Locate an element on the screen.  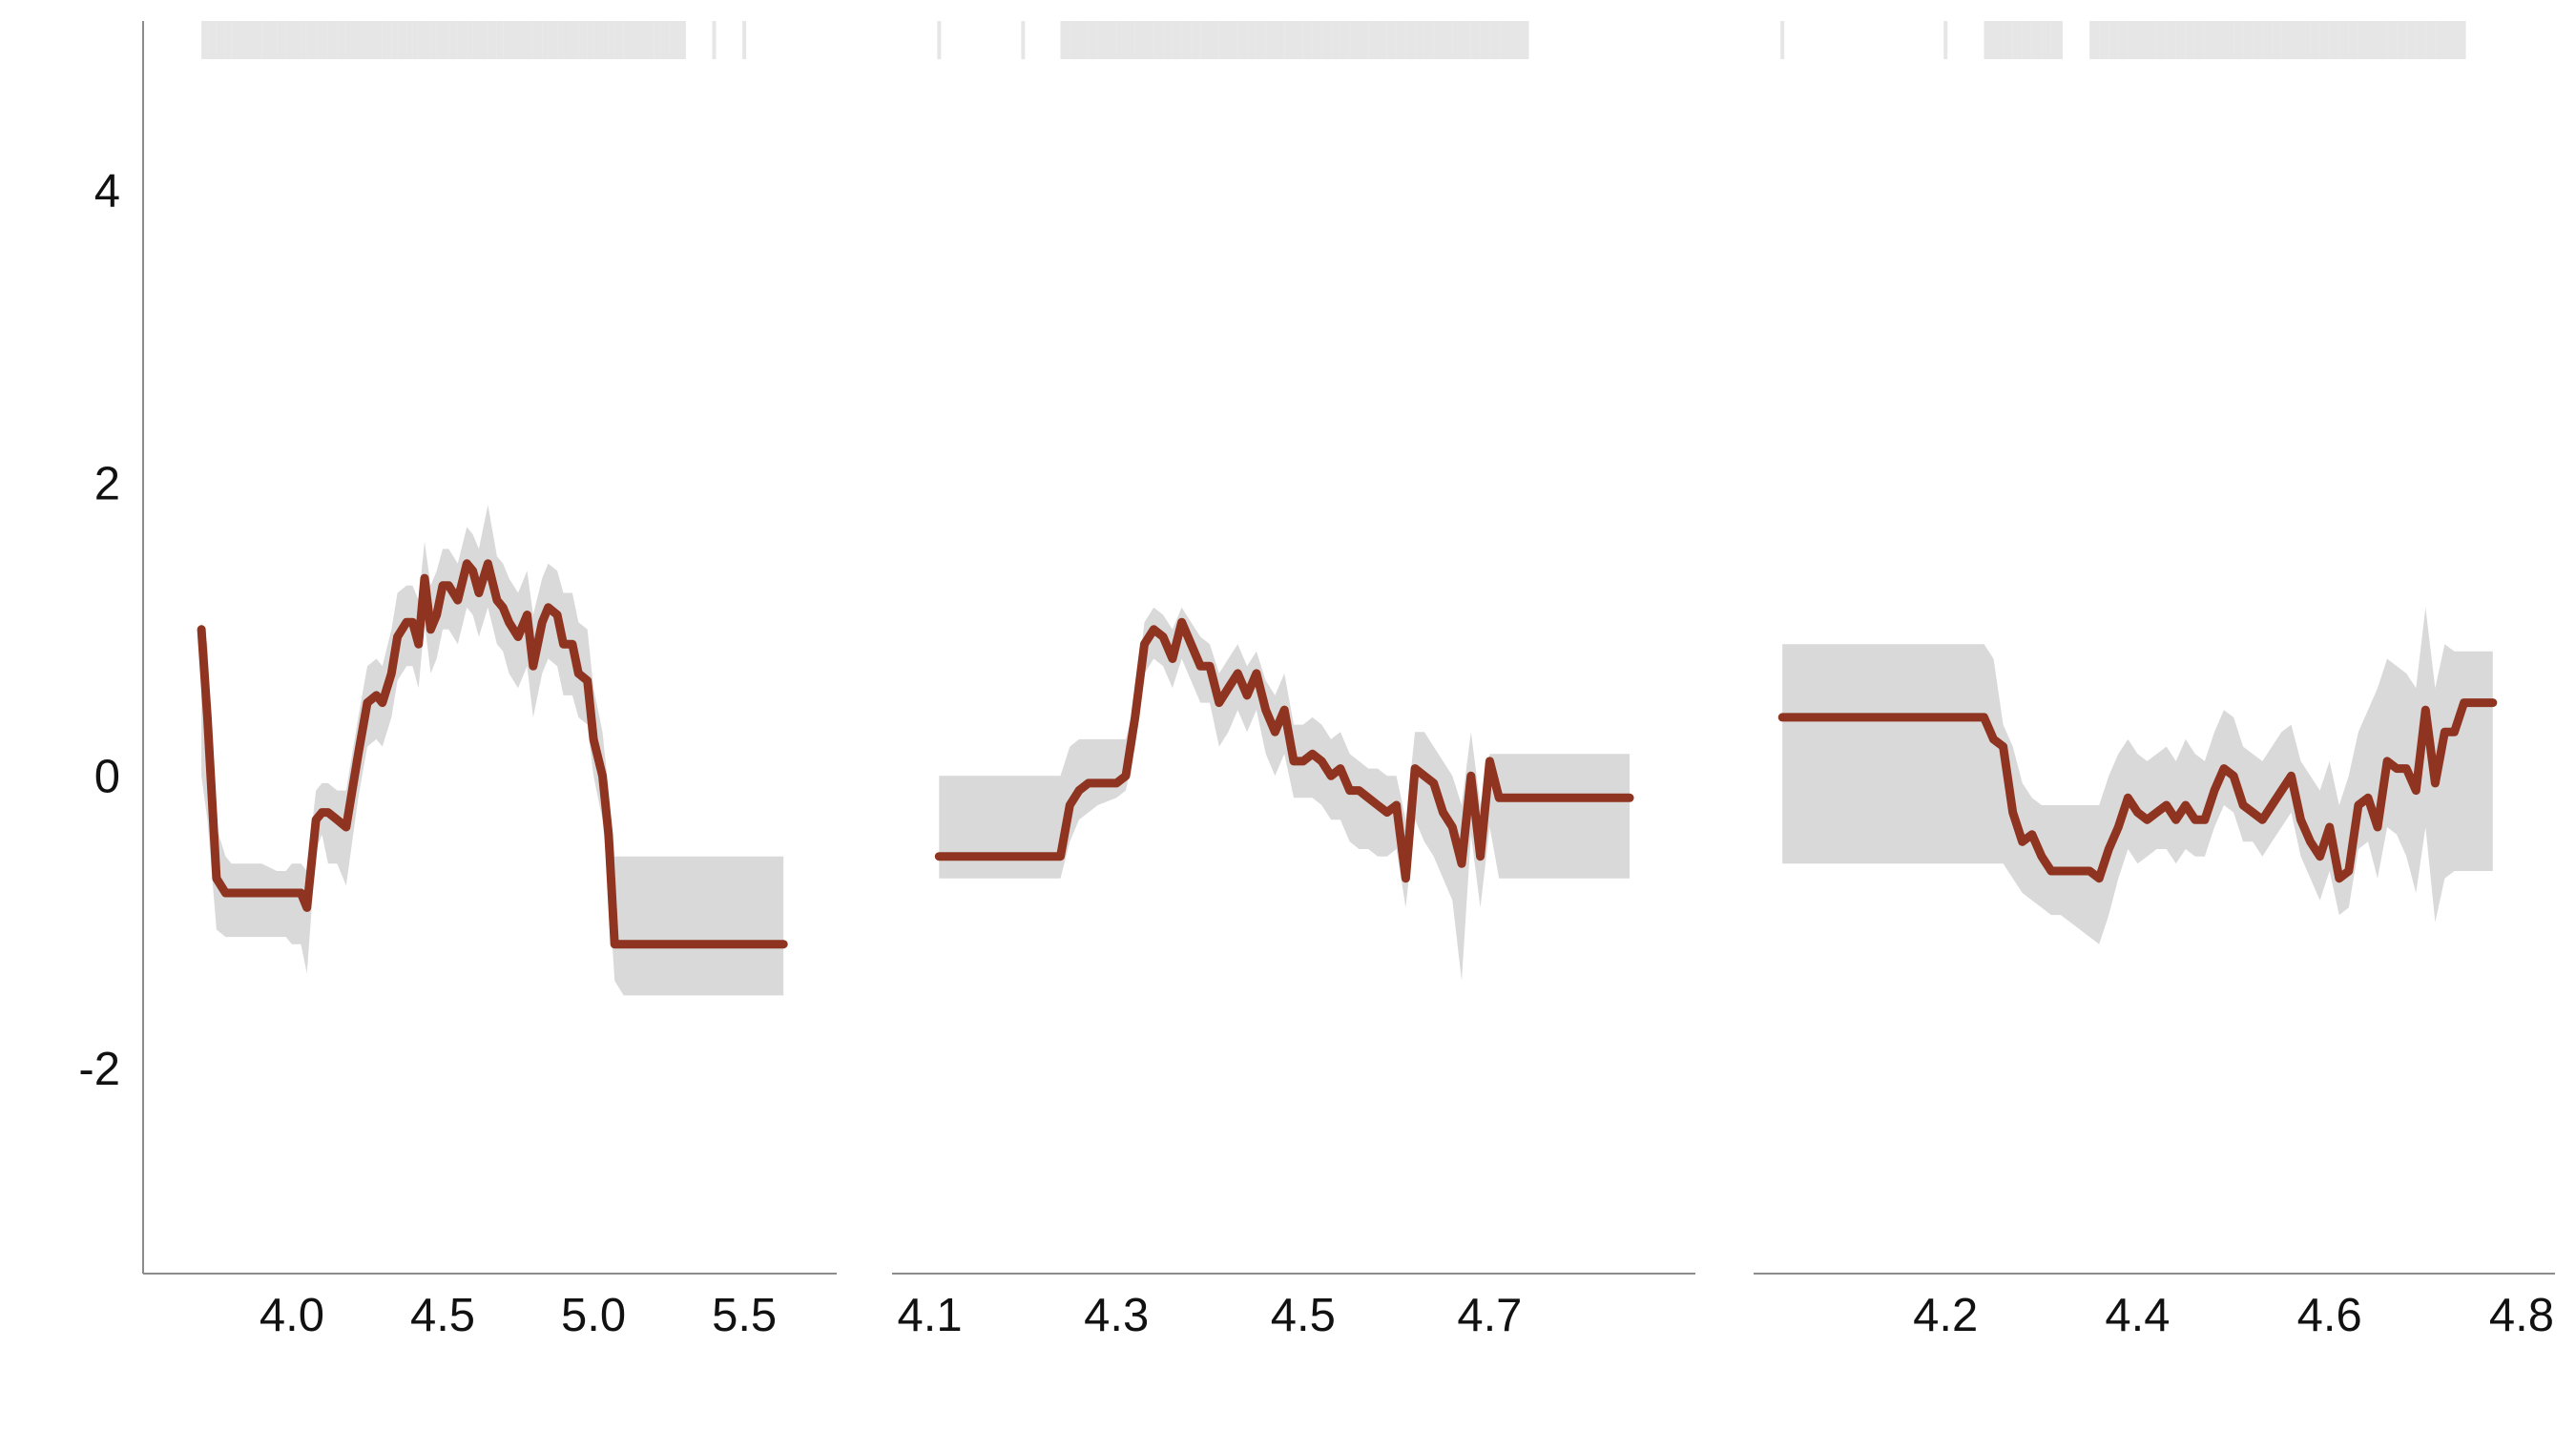
x-tick-label: 4.4 is located at coordinates (2137, 1315).